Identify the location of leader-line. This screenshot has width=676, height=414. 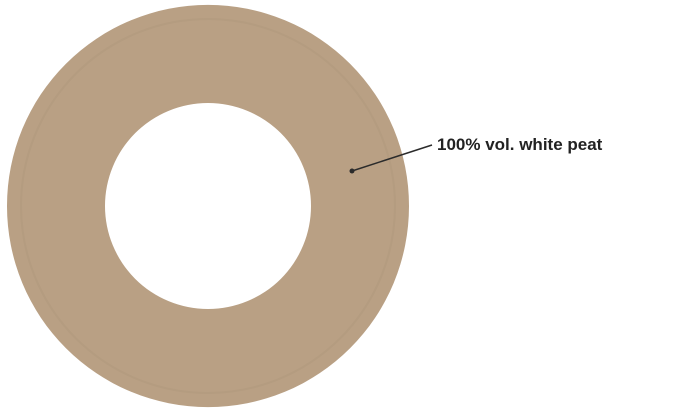
(392, 158).